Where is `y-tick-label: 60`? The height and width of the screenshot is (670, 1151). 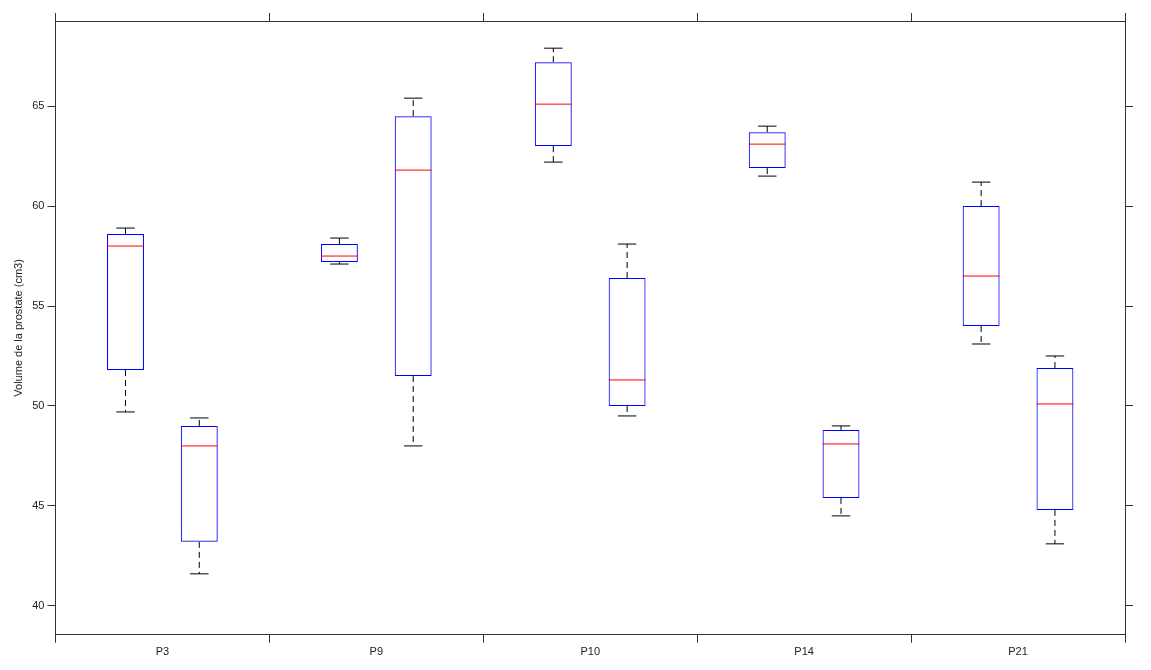 y-tick-label: 60 is located at coordinates (38, 205).